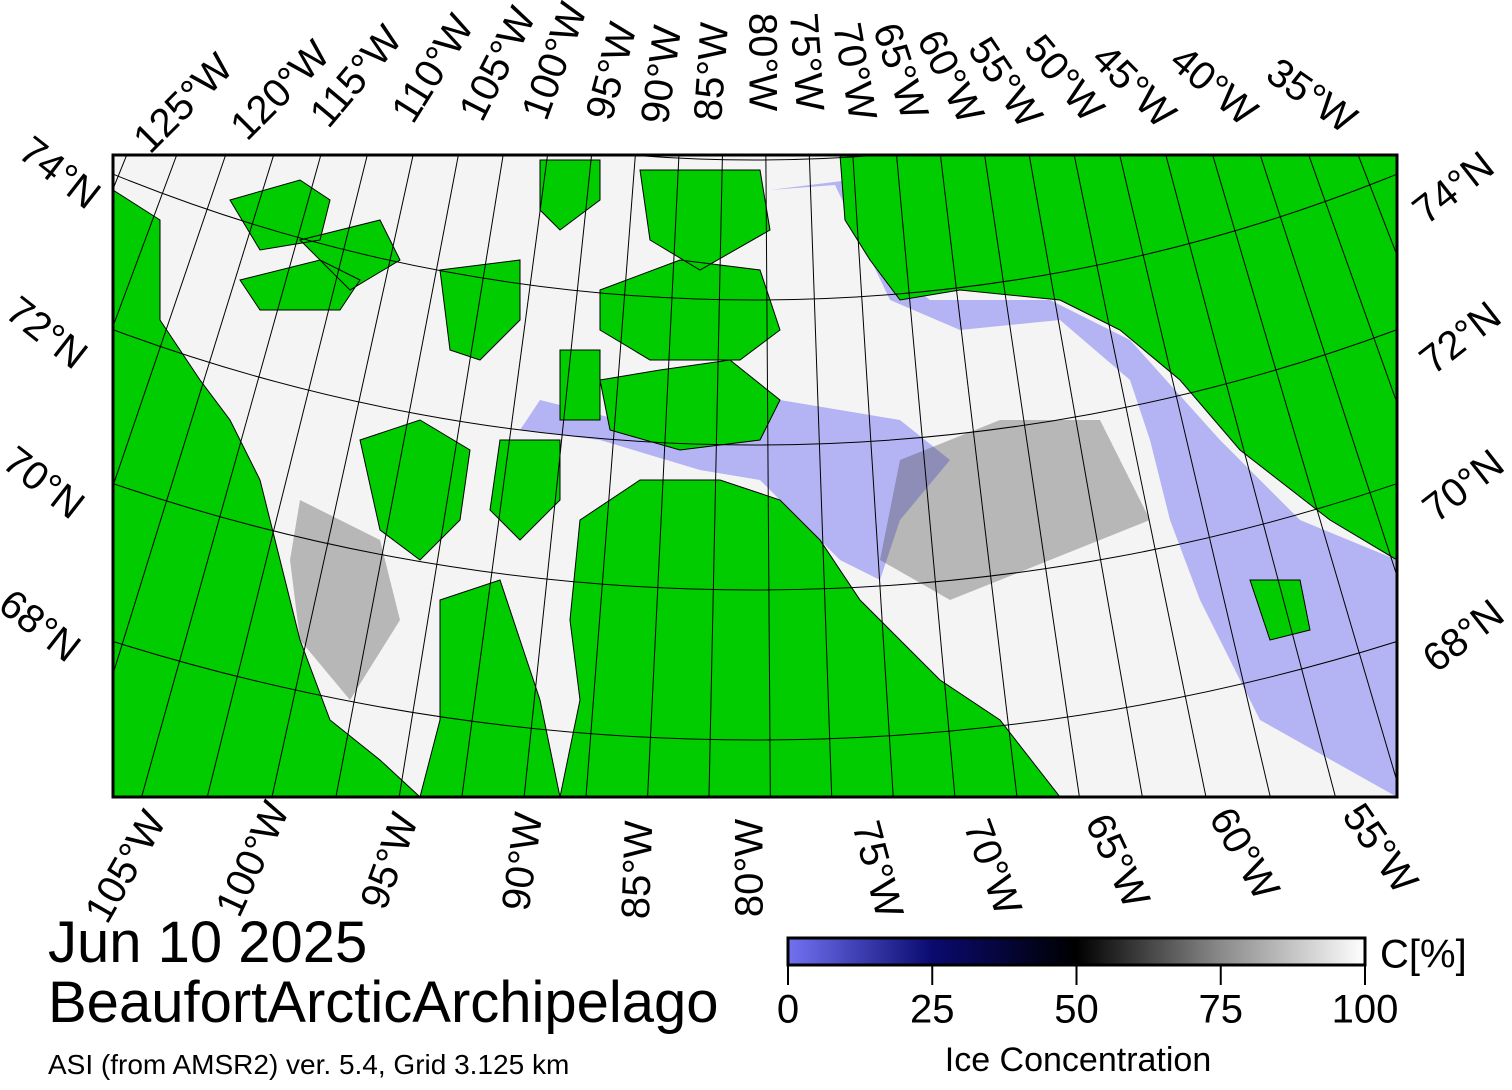 The height and width of the screenshot is (1090, 1512). Describe the element at coordinates (47, 333) in the screenshot. I see `left-latitude-label: 72°N` at that location.